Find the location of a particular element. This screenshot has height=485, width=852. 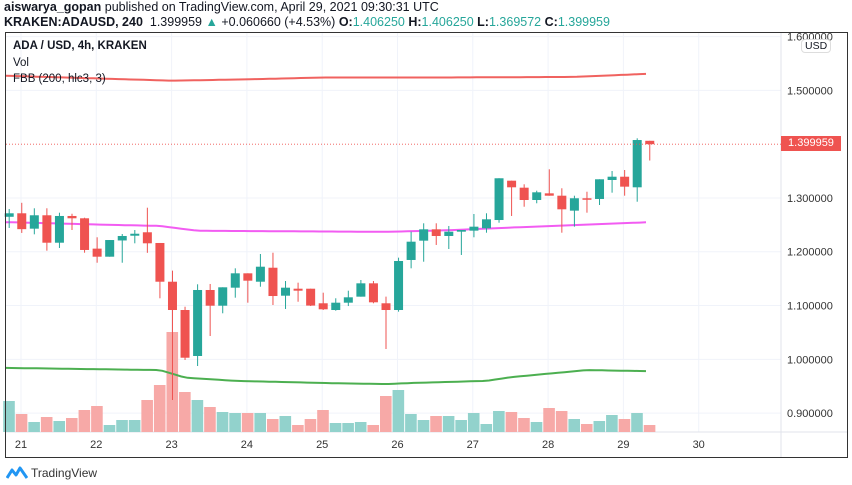

high-label: H: is located at coordinates (415, 22).